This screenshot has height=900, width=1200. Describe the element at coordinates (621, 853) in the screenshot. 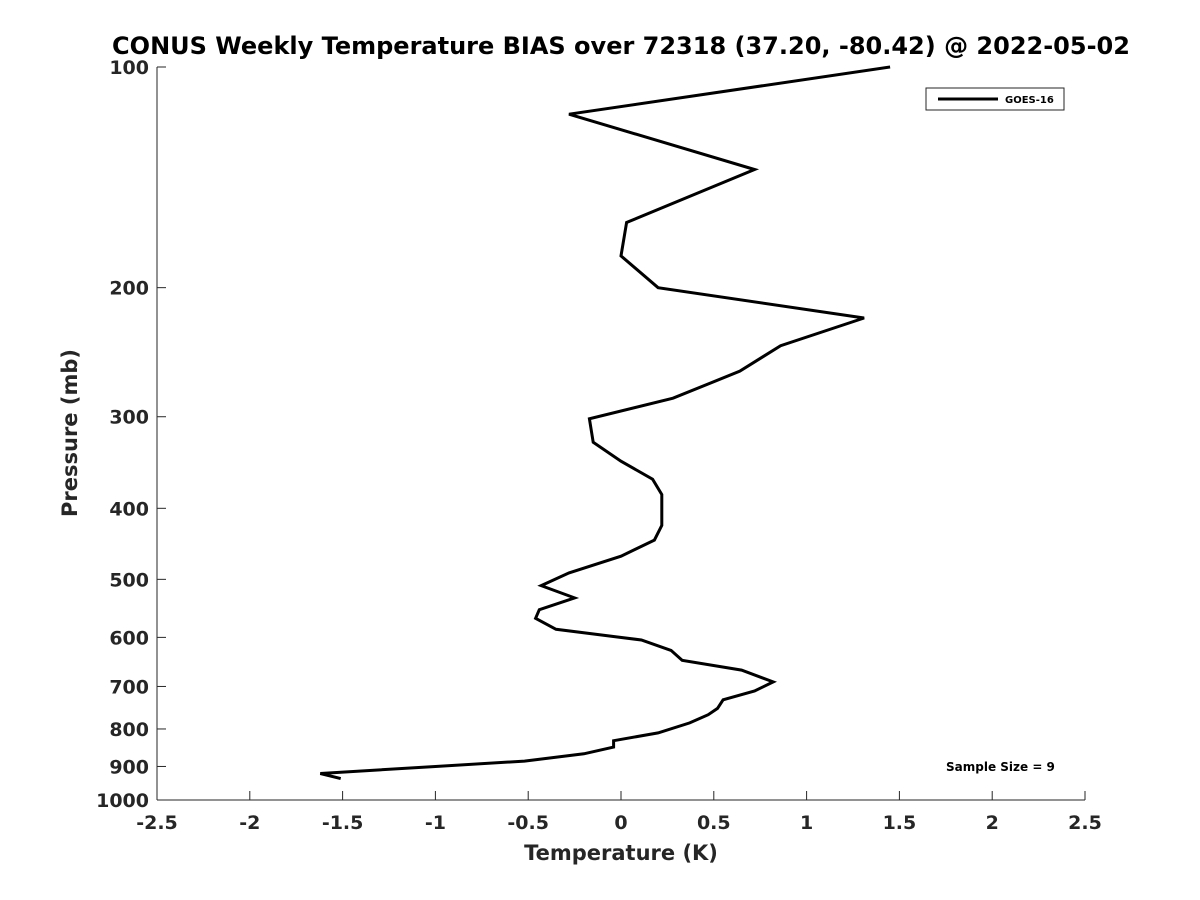

I see `x-axis-label: Temperature (K)` at that location.